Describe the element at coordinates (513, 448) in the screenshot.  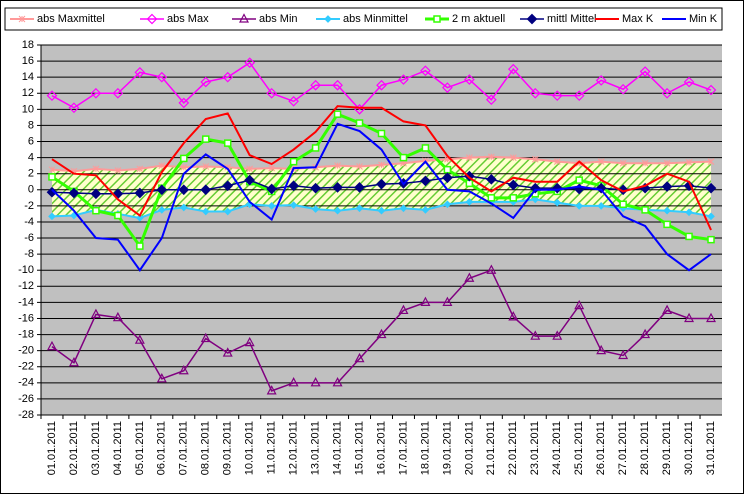
I see `x-tick-label: 22.01.2011` at that location.